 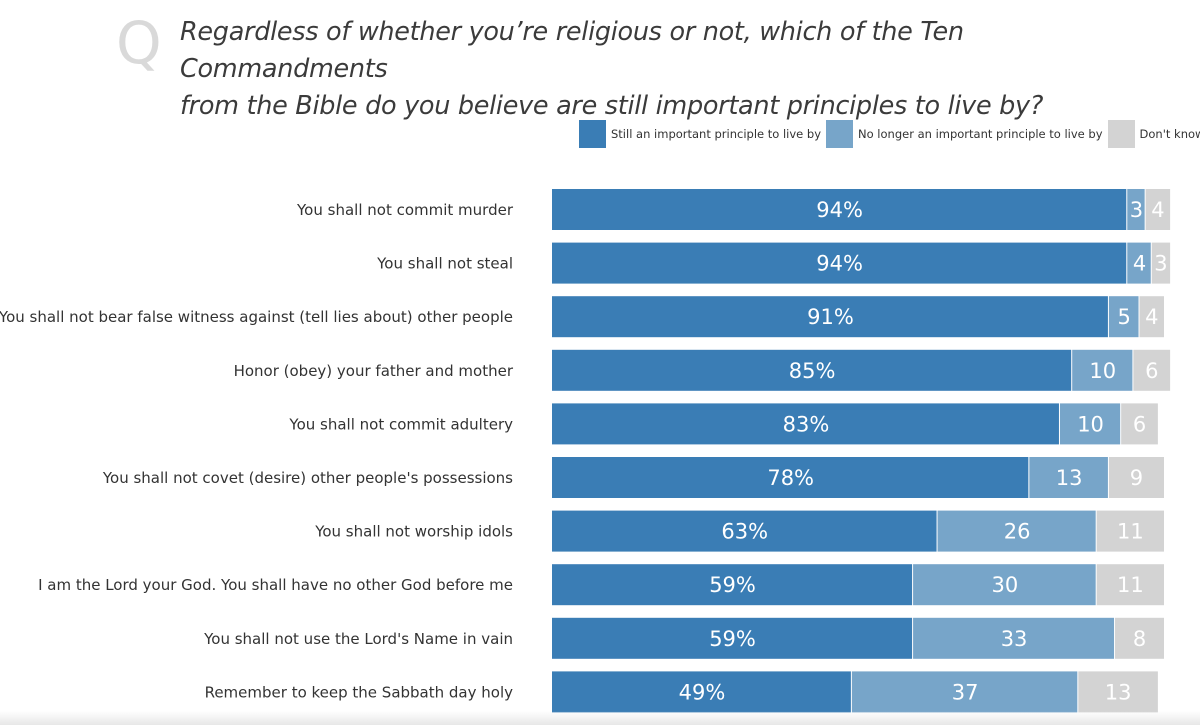 I want to click on data-label-still: 49%, so click(x=702, y=692).